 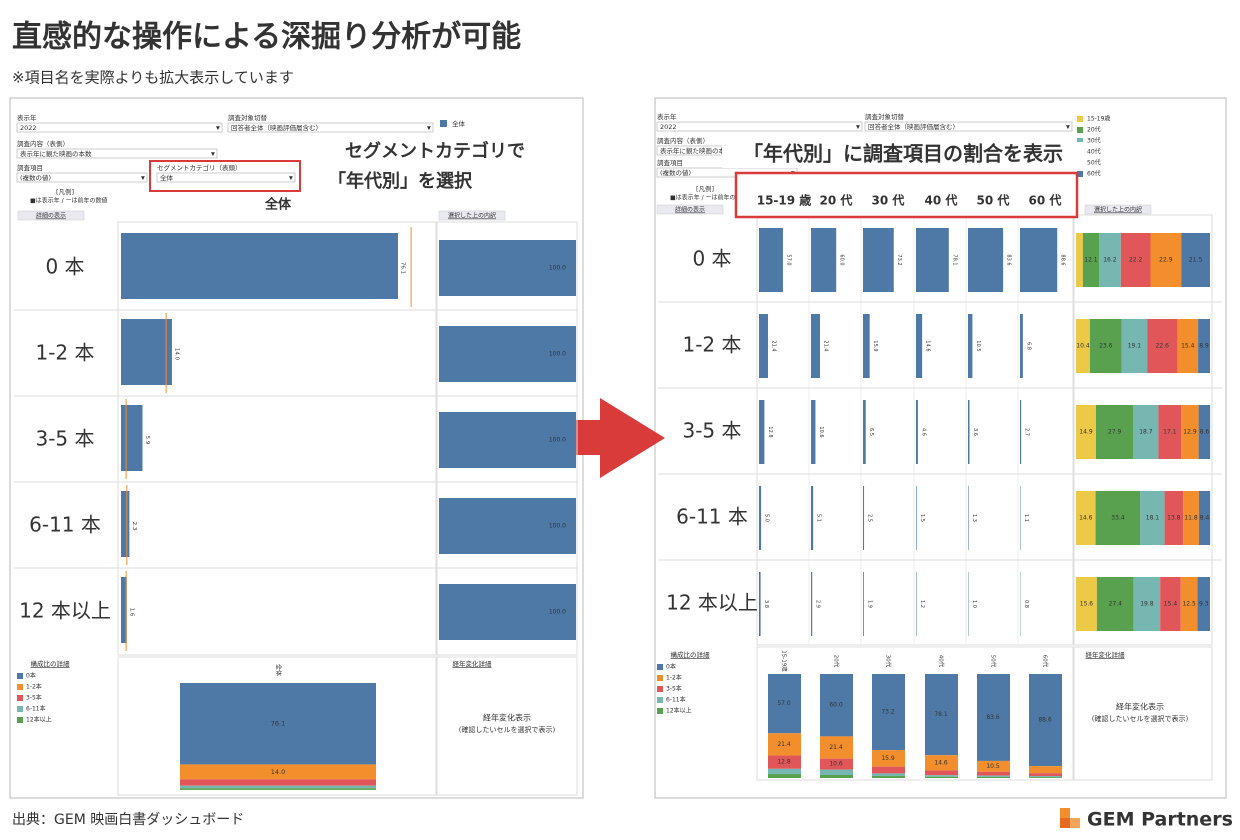 What do you see at coordinates (65, 191) in the screenshot?
I see `legend-title: [凡例]` at bounding box center [65, 191].